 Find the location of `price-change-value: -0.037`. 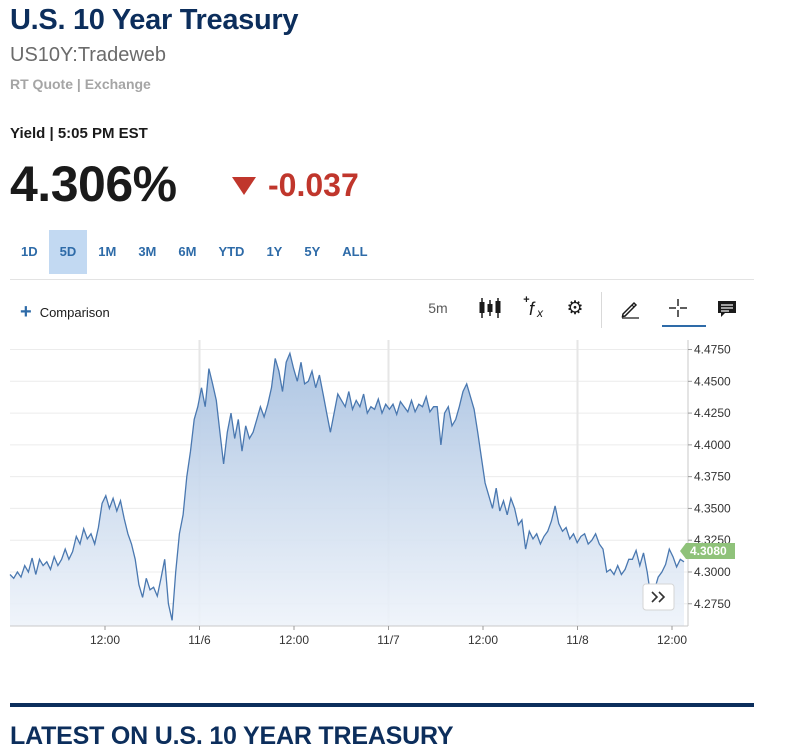

price-change-value: -0.037 is located at coordinates (313, 185).